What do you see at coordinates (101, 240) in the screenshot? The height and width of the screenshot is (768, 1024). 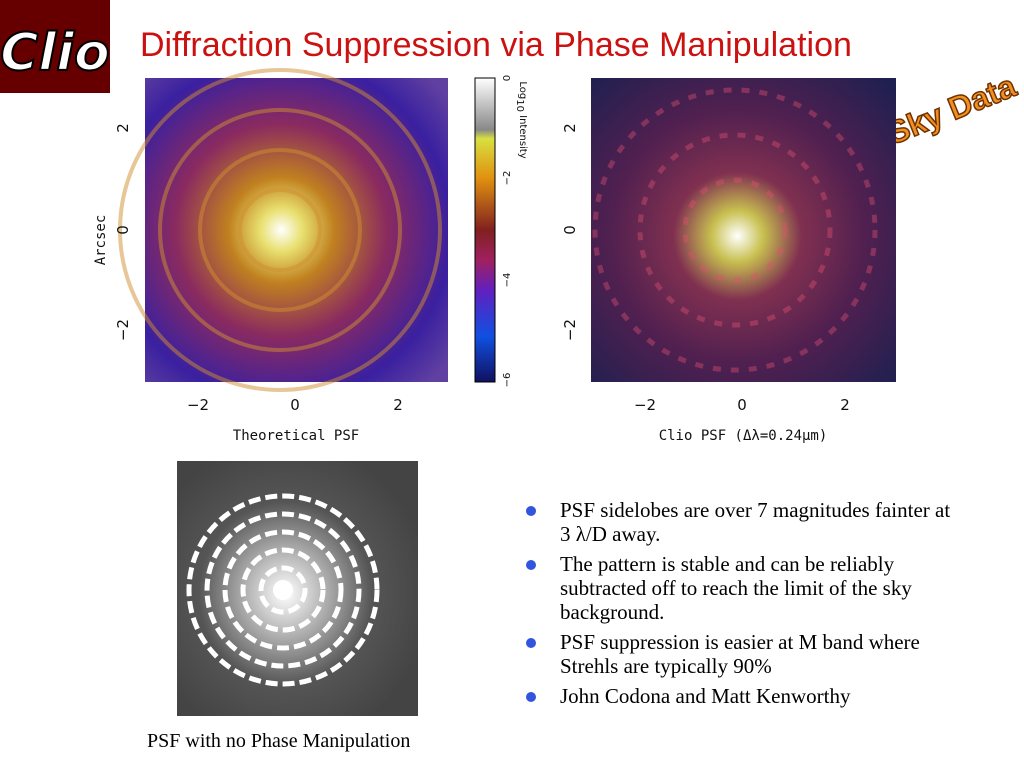 I see `y-label: Arcsec` at bounding box center [101, 240].